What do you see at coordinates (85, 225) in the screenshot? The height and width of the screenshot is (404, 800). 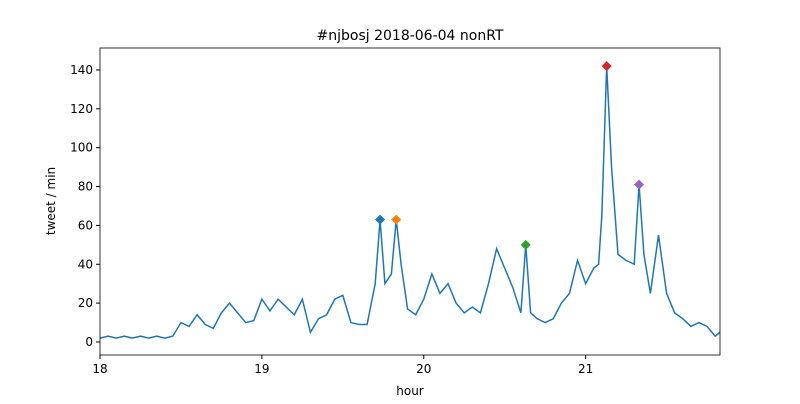 I see `y-tick-label: 60` at bounding box center [85, 225].